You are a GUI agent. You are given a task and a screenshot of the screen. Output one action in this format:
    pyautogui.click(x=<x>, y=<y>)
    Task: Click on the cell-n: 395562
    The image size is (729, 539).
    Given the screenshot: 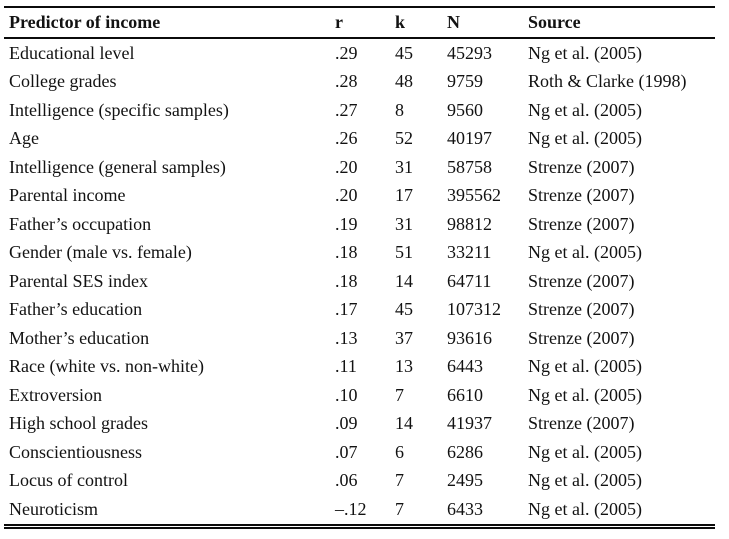 What is the action you would take?
    pyautogui.click(x=474, y=195)
    